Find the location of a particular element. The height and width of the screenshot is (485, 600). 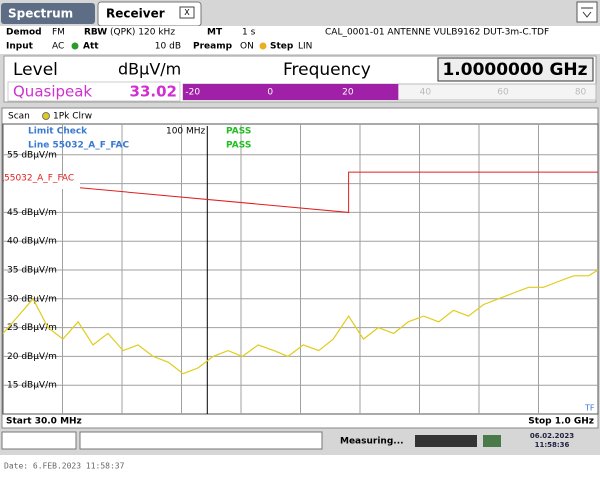

y-tick-label: 55 dBµV/m is located at coordinates (32, 155).